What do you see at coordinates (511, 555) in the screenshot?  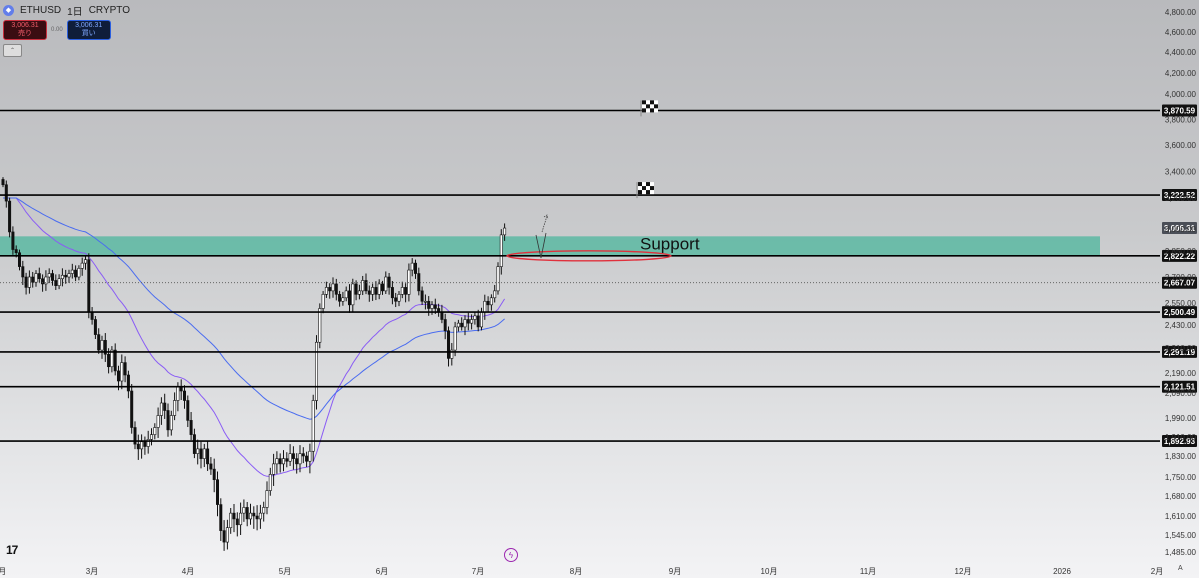 I see `lightning-icon: ϟ` at bounding box center [511, 555].